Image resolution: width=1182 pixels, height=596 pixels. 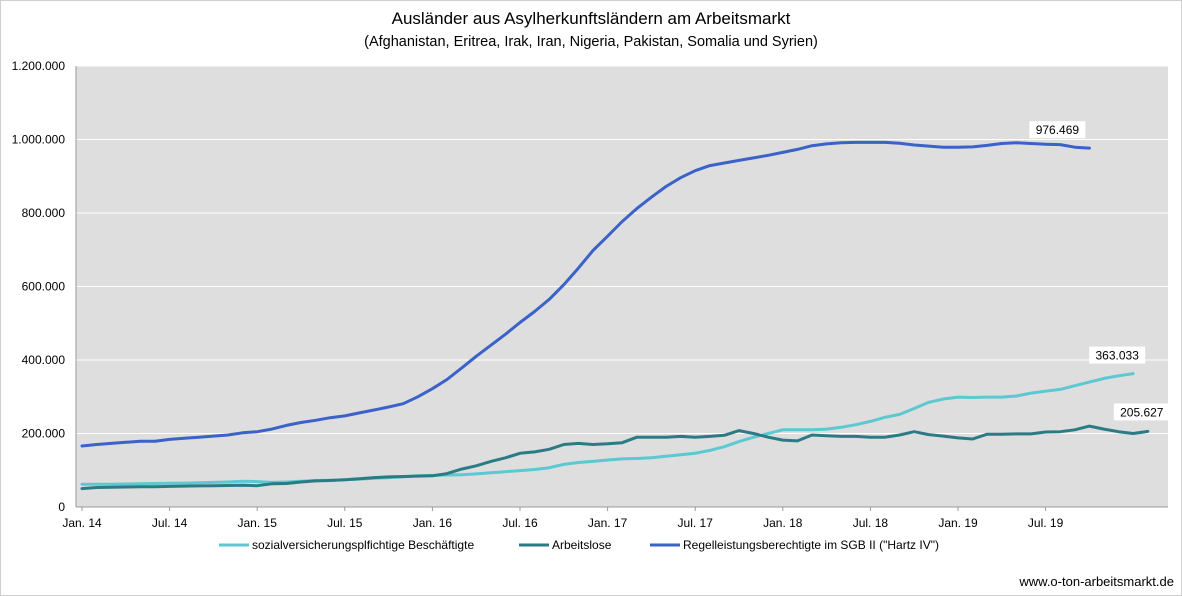 I want to click on end-label-text: 976.469, so click(x=1058, y=130).